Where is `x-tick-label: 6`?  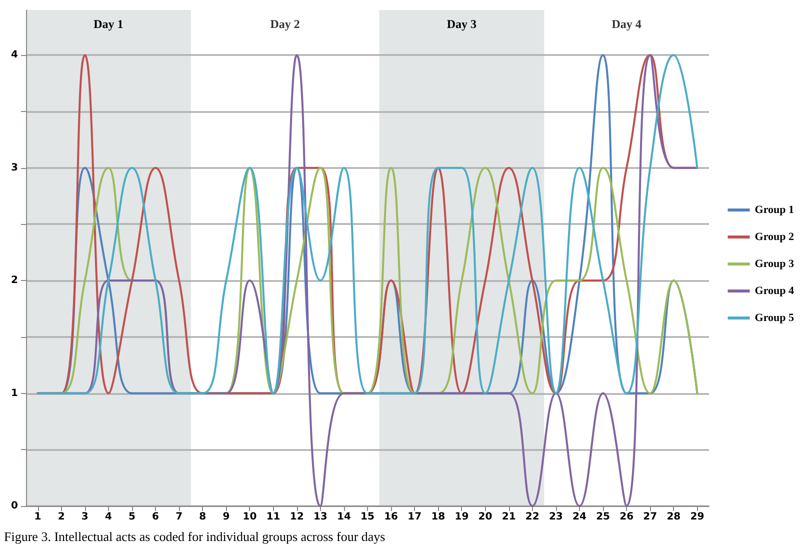 x-tick-label: 6 is located at coordinates (156, 517).